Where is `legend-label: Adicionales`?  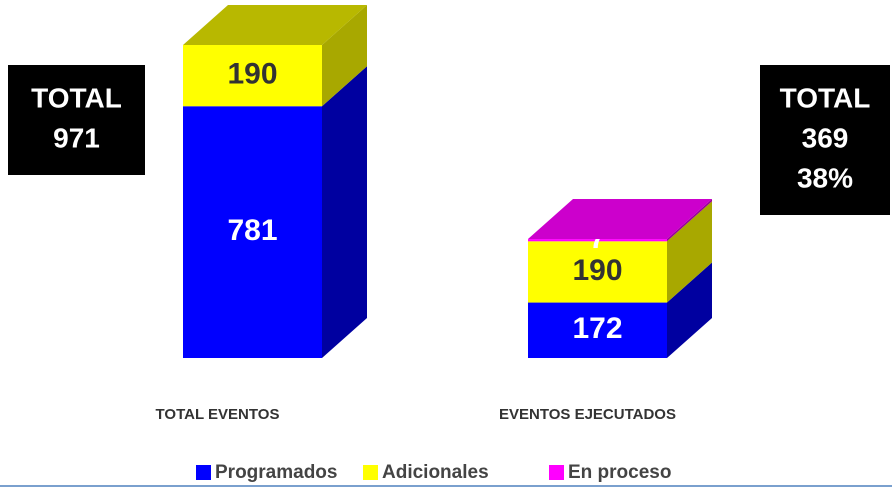
legend-label: Adicionales is located at coordinates (435, 472).